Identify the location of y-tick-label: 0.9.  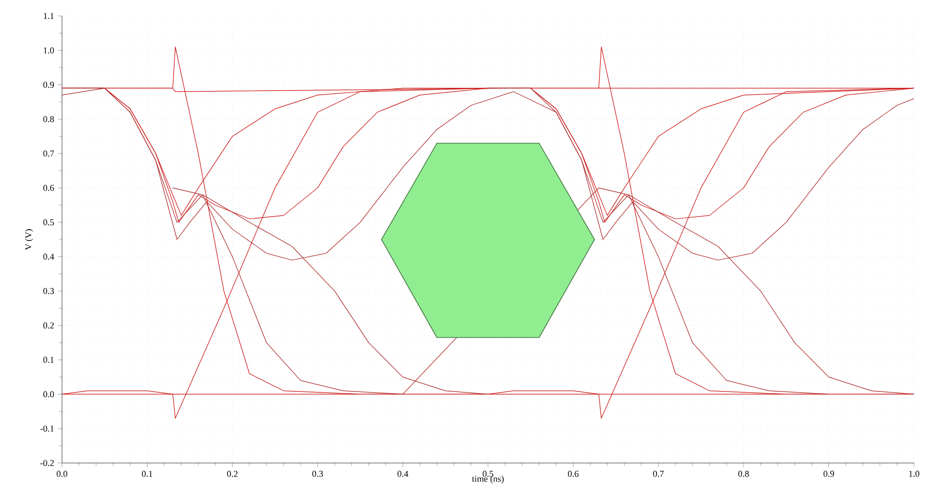
(48, 85).